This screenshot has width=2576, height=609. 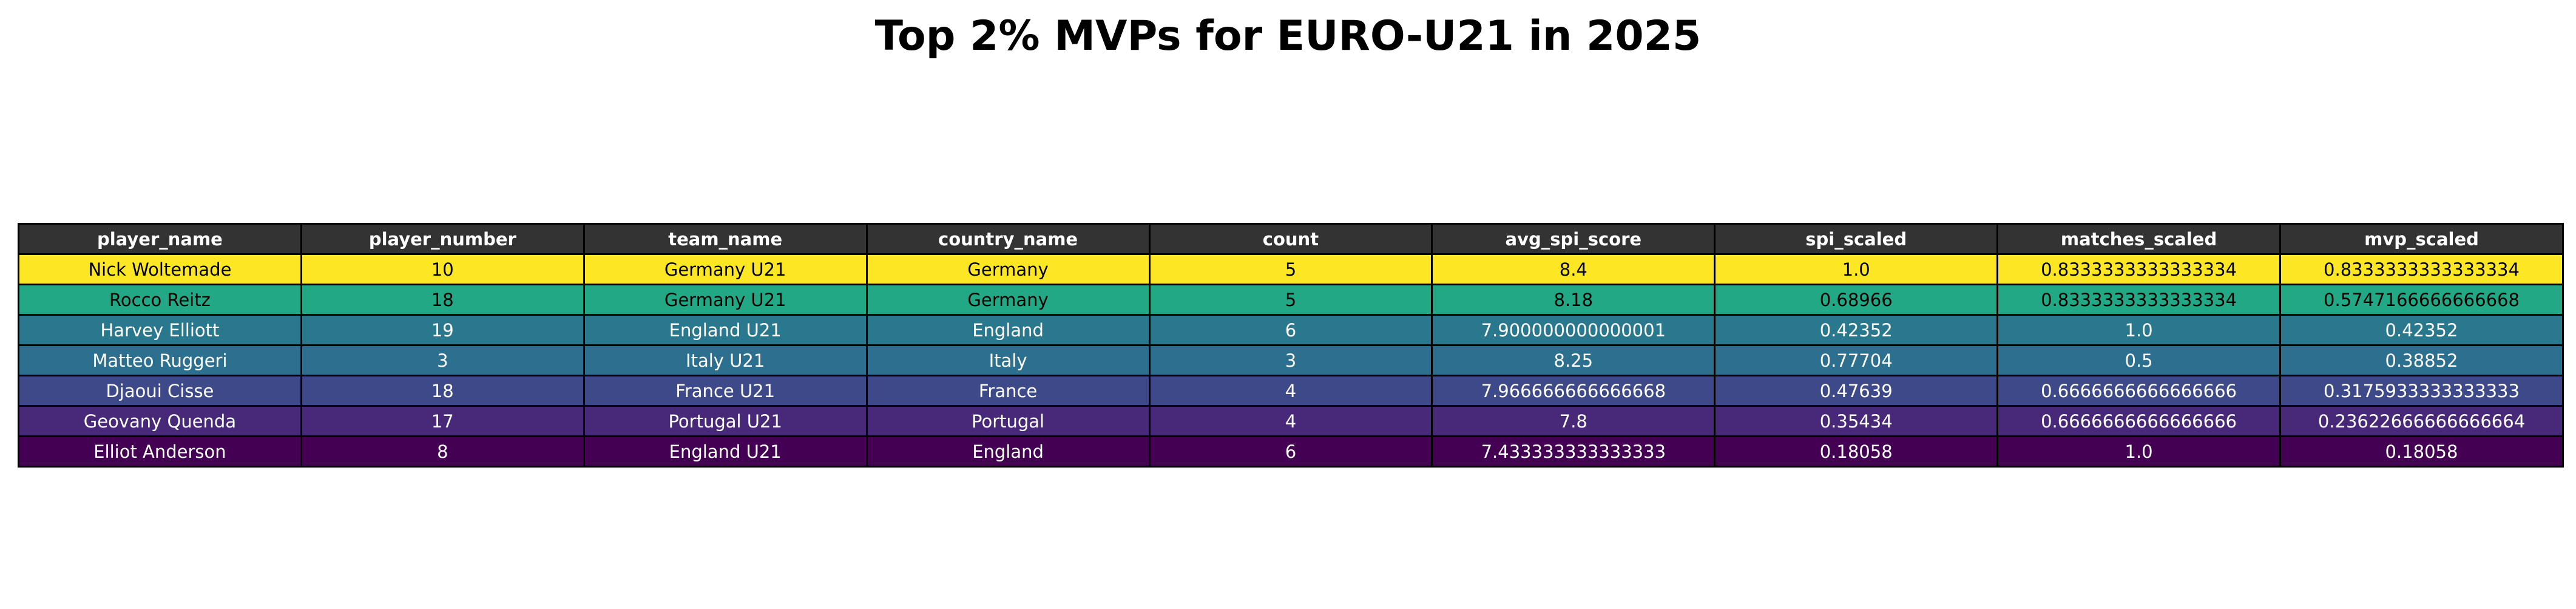 What do you see at coordinates (442, 239) in the screenshot?
I see `column-header-player-number: player_number` at bounding box center [442, 239].